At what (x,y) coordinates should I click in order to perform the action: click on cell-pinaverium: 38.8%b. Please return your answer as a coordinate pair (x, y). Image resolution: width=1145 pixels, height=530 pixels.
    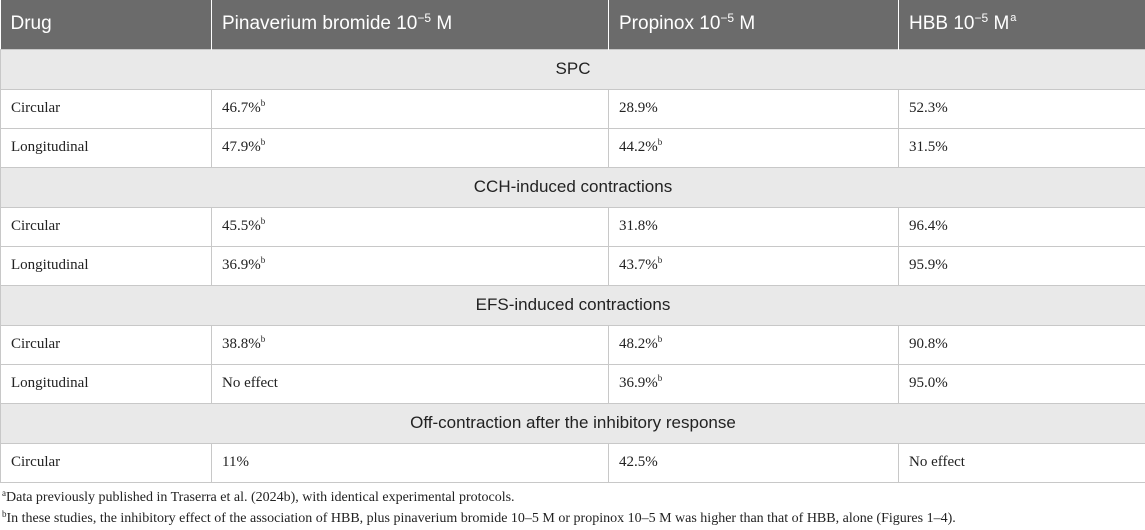
    Looking at the image, I should click on (410, 344).